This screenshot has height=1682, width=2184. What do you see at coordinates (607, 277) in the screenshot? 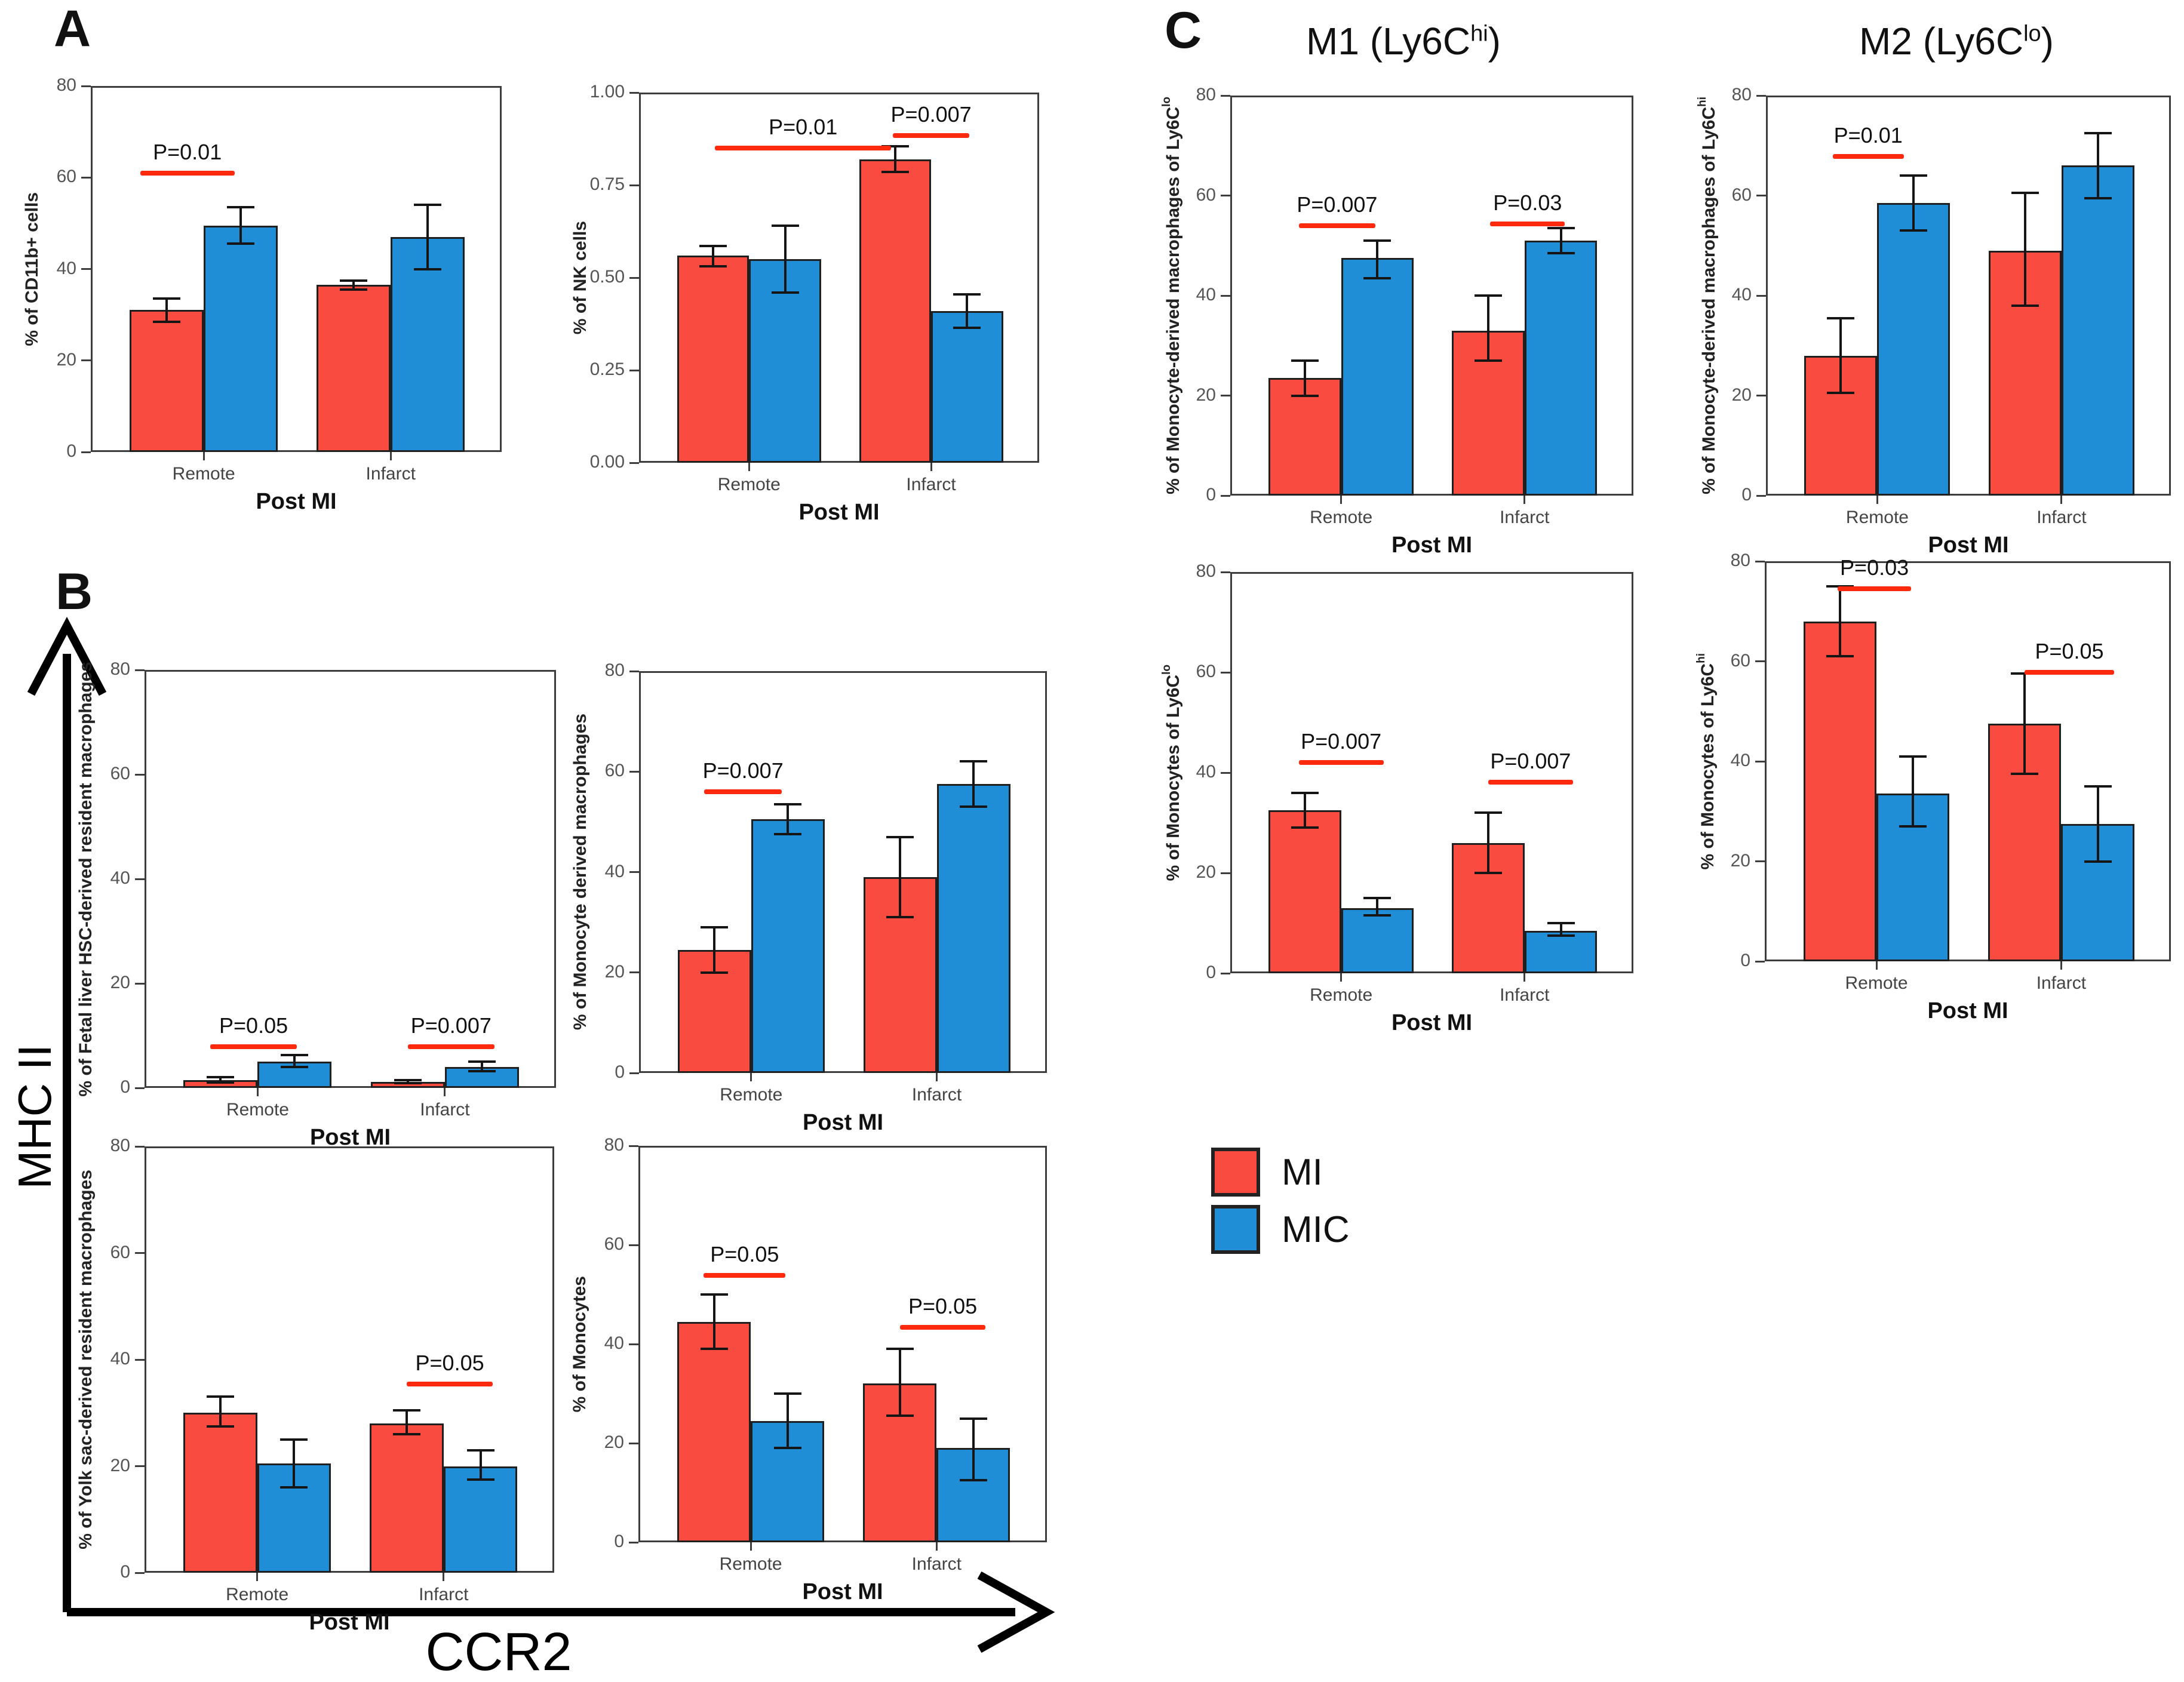
I see `y-tick-label: 0.50` at bounding box center [607, 277].